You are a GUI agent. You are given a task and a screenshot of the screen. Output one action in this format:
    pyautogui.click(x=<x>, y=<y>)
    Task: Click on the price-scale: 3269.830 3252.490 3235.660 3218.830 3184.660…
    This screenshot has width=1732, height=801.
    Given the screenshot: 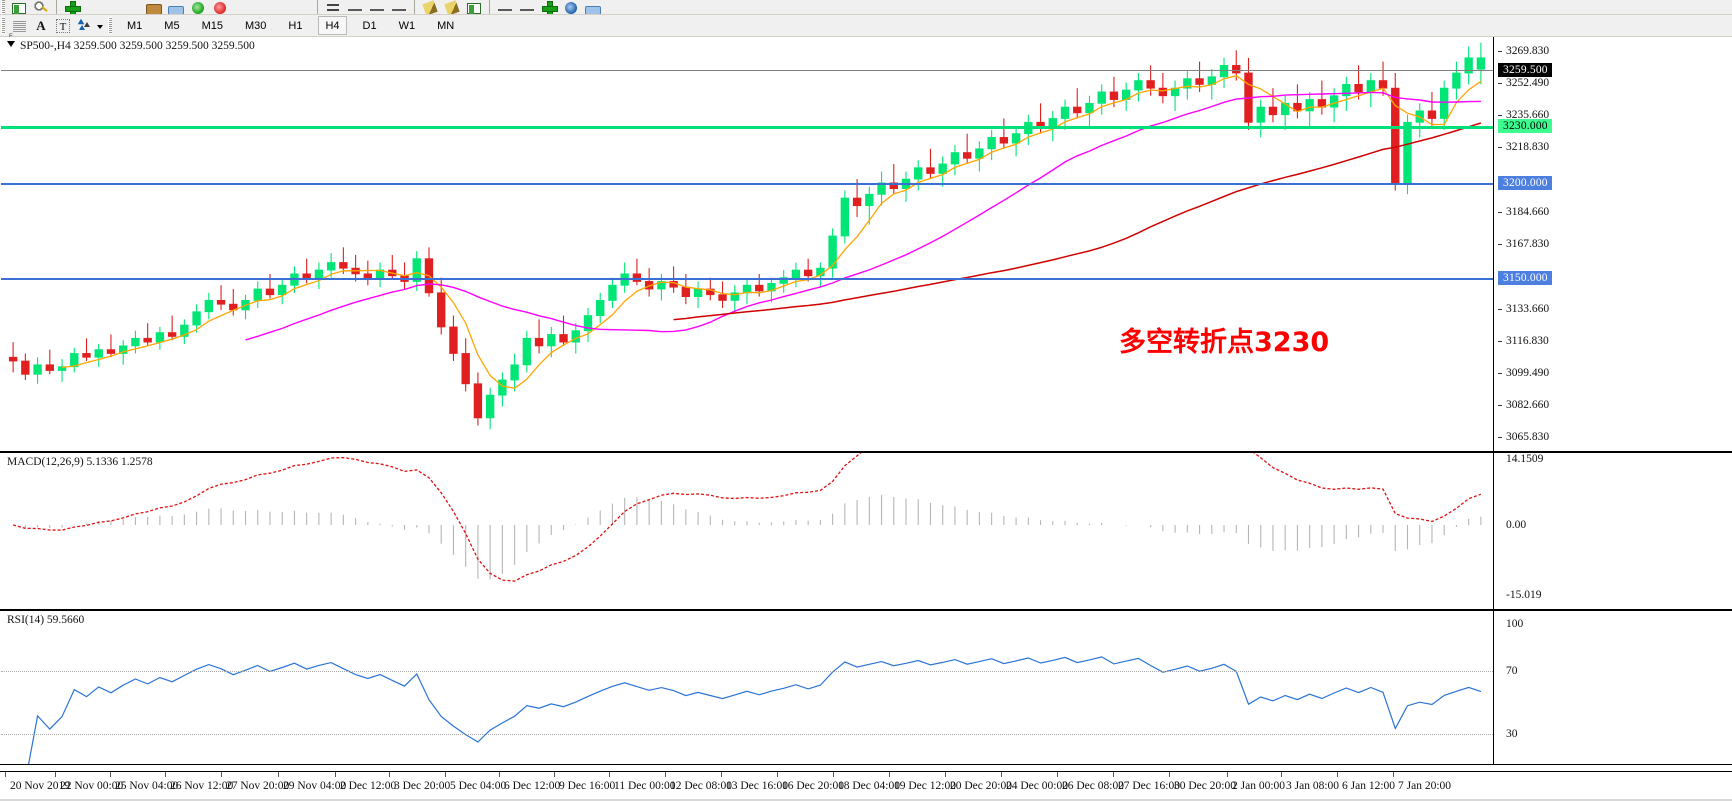 What is the action you would take?
    pyautogui.click(x=1614, y=244)
    